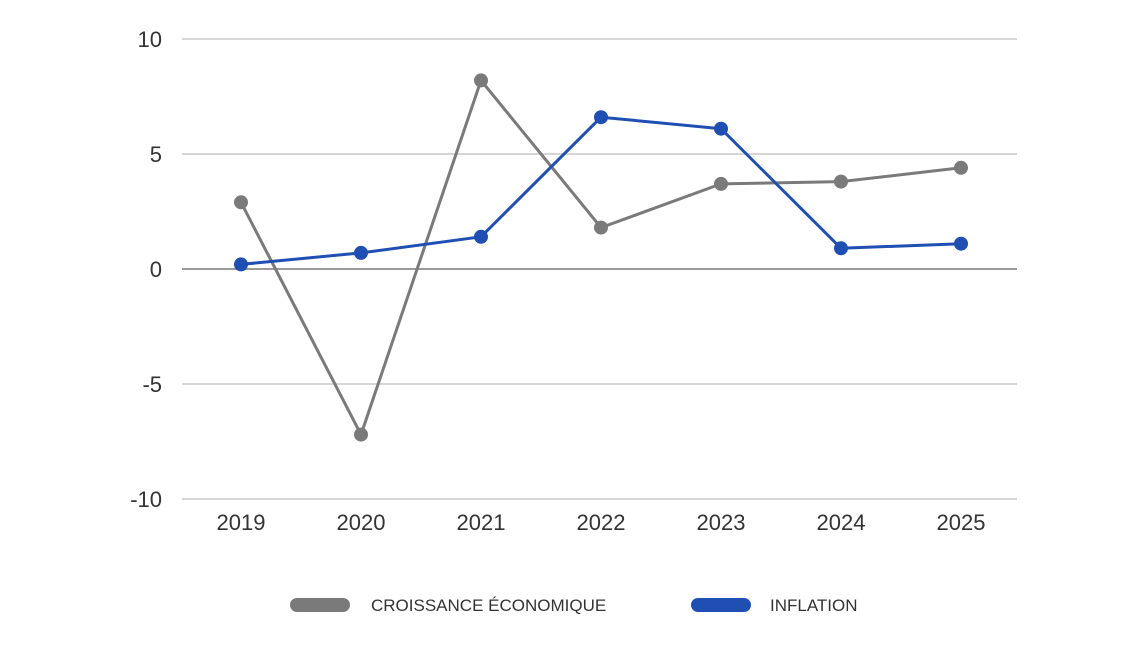  What do you see at coordinates (841, 522) in the screenshot?
I see `x-tick-label: 2024` at bounding box center [841, 522].